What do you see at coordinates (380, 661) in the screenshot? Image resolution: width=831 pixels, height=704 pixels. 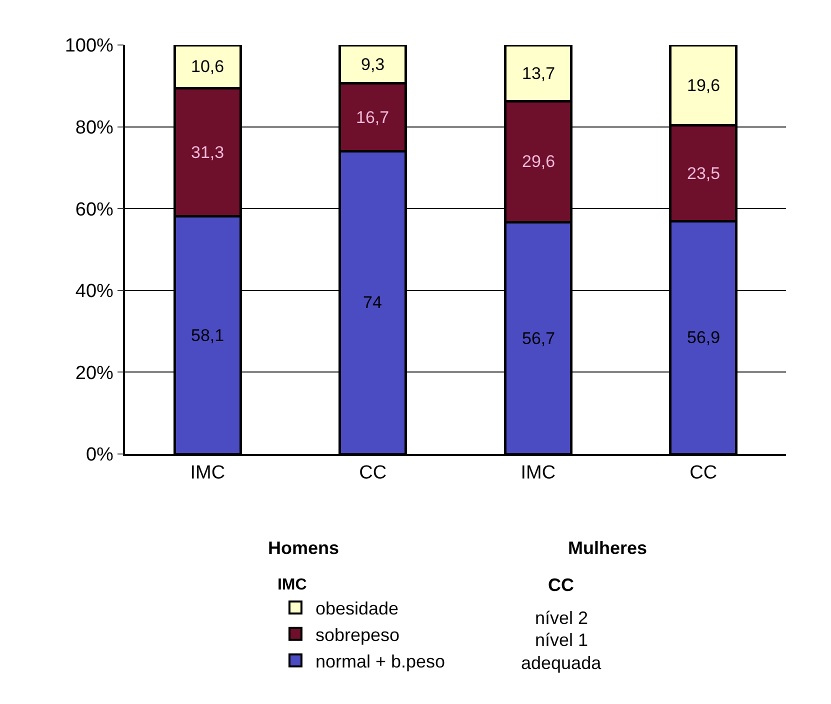 I see `legend-label: normal + b.peso` at bounding box center [380, 661].